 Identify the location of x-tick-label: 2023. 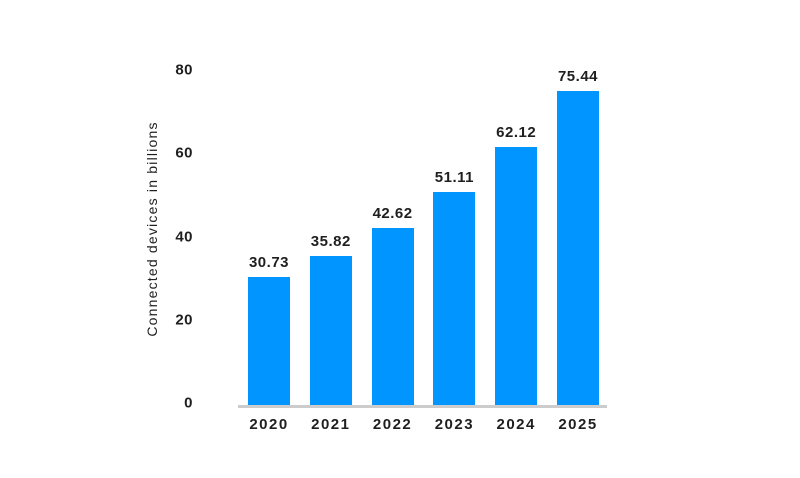
(454, 424).